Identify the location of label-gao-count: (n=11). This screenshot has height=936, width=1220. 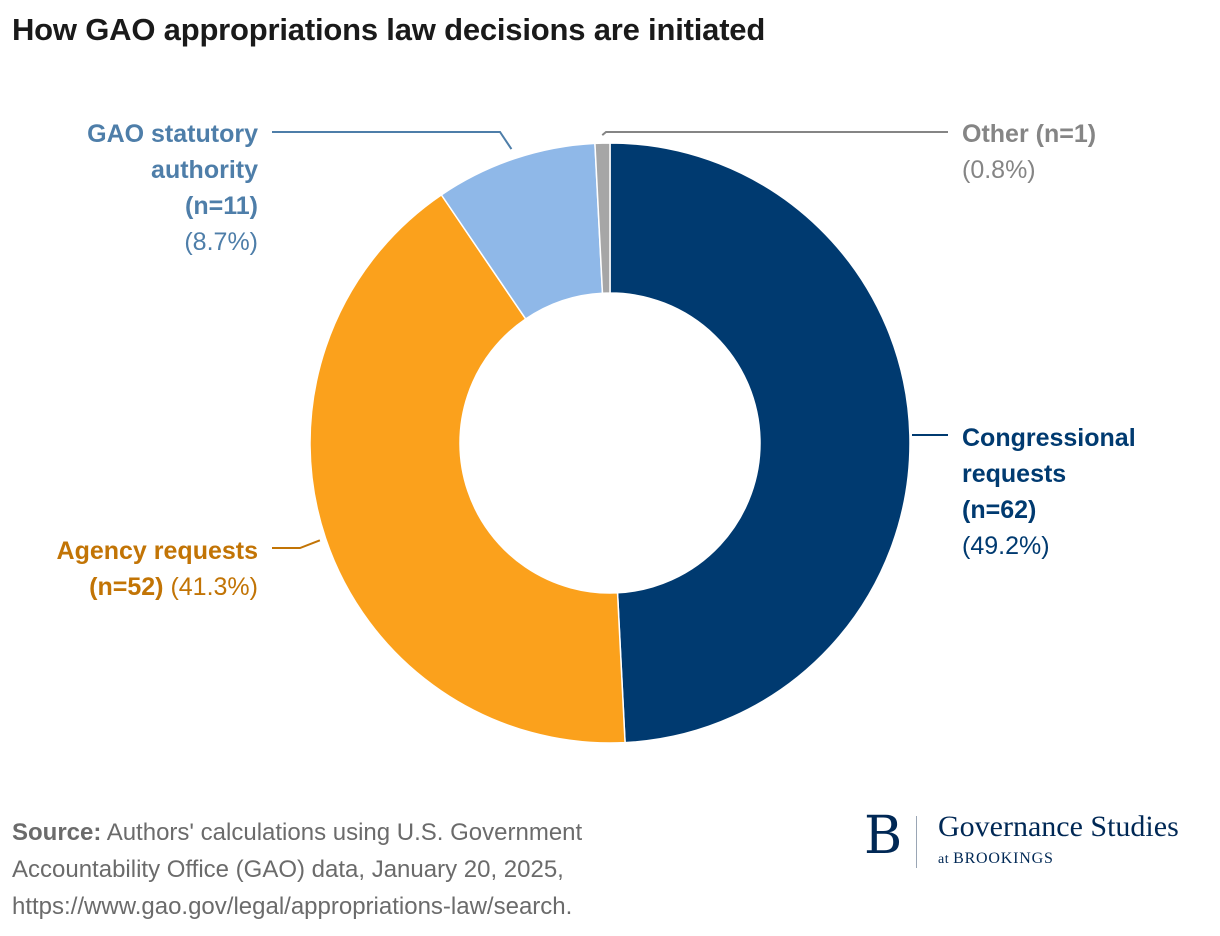
(221, 206).